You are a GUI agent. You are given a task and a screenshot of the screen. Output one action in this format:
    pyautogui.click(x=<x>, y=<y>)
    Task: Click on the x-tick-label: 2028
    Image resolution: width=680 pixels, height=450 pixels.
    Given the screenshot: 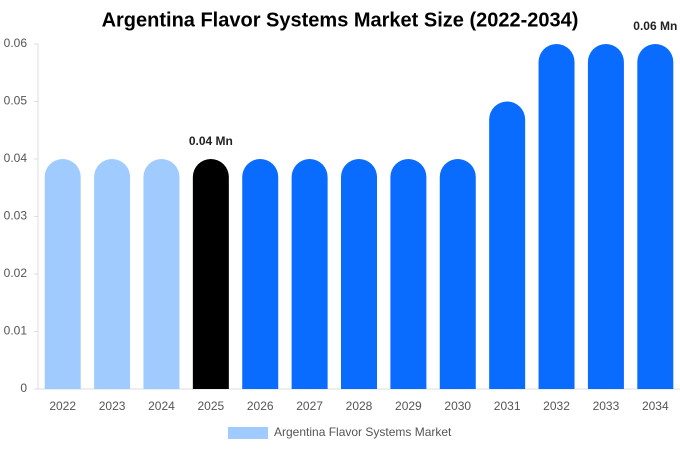 What is the action you would take?
    pyautogui.click(x=359, y=406)
    